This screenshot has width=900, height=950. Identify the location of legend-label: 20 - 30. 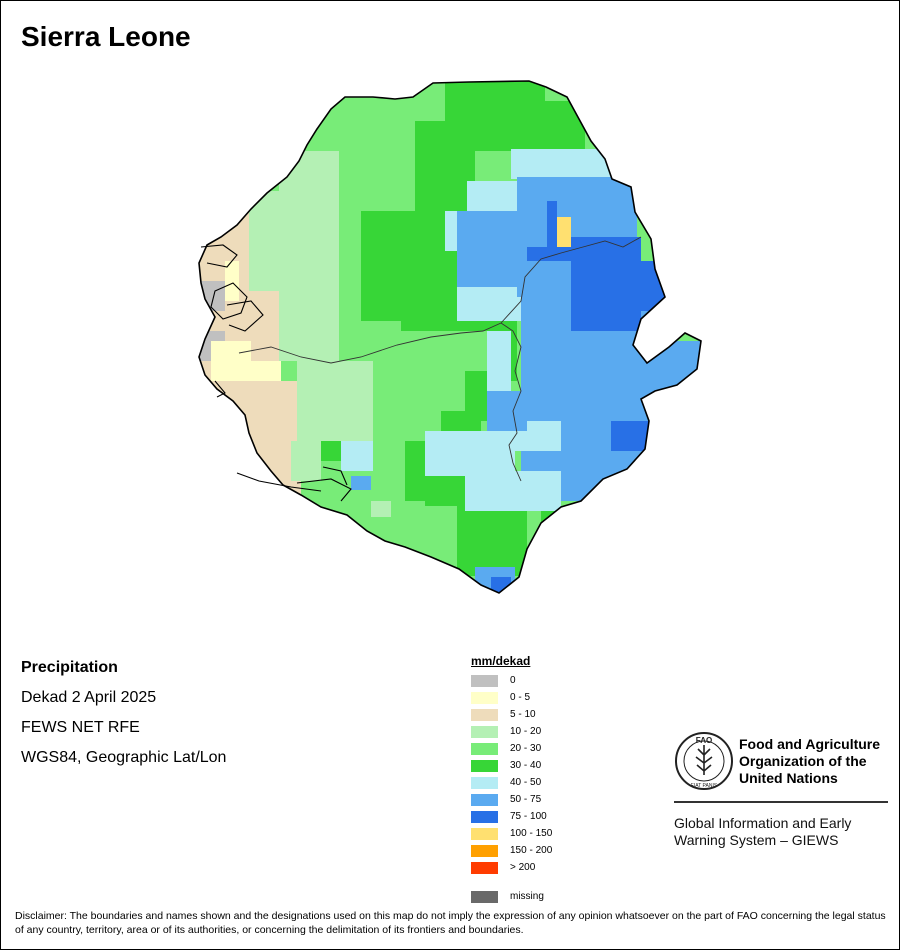
(526, 748).